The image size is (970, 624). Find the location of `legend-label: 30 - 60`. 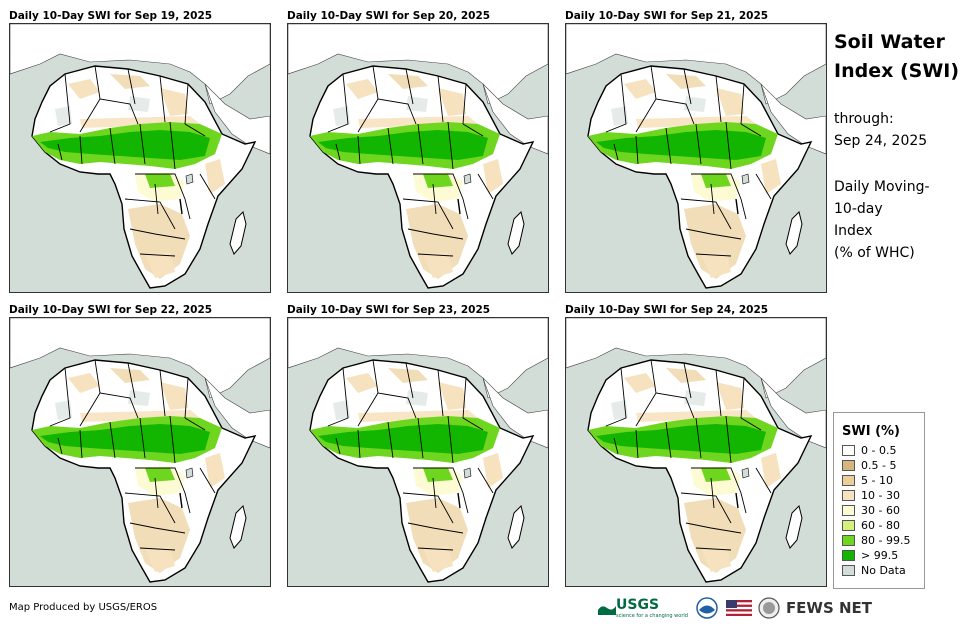

legend-label: 30 - 60 is located at coordinates (880, 510).